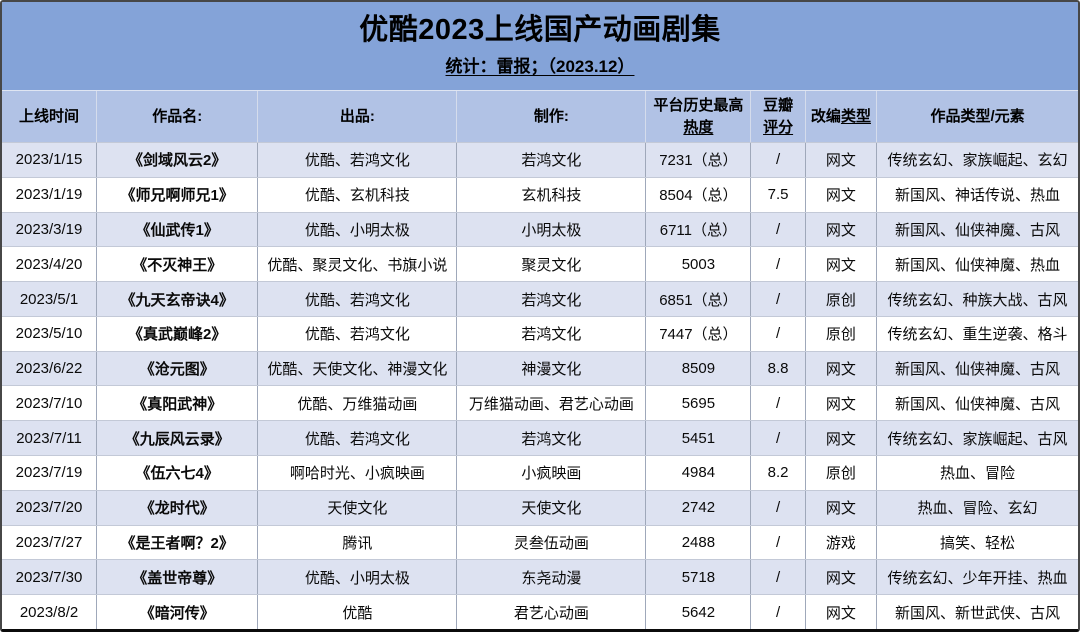  I want to click on genres-cell: 新国风、仙侠神魔、热血, so click(978, 265).